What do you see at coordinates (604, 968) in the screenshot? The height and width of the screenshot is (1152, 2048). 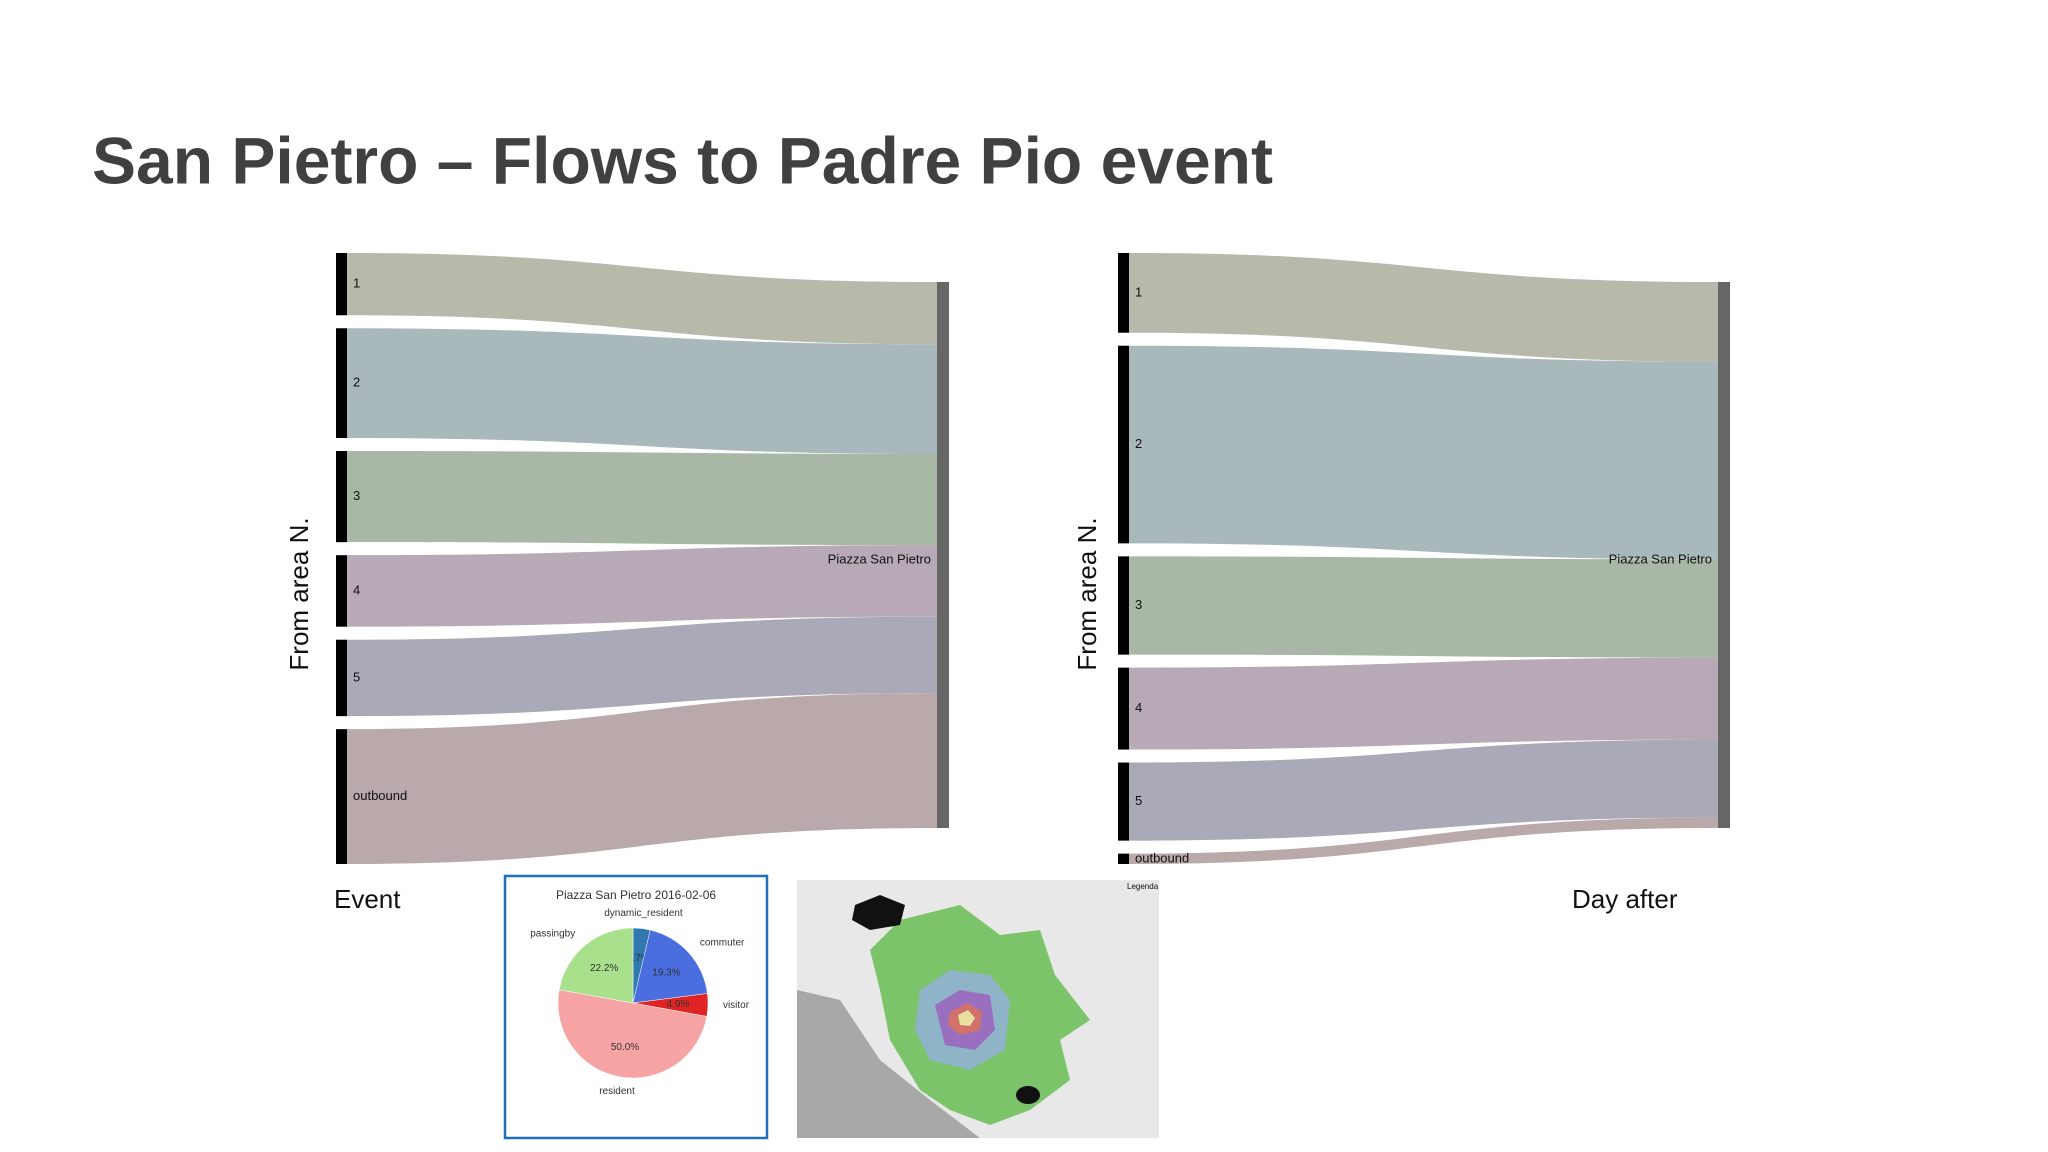 I see `slice-value-label: 22.2%` at bounding box center [604, 968].